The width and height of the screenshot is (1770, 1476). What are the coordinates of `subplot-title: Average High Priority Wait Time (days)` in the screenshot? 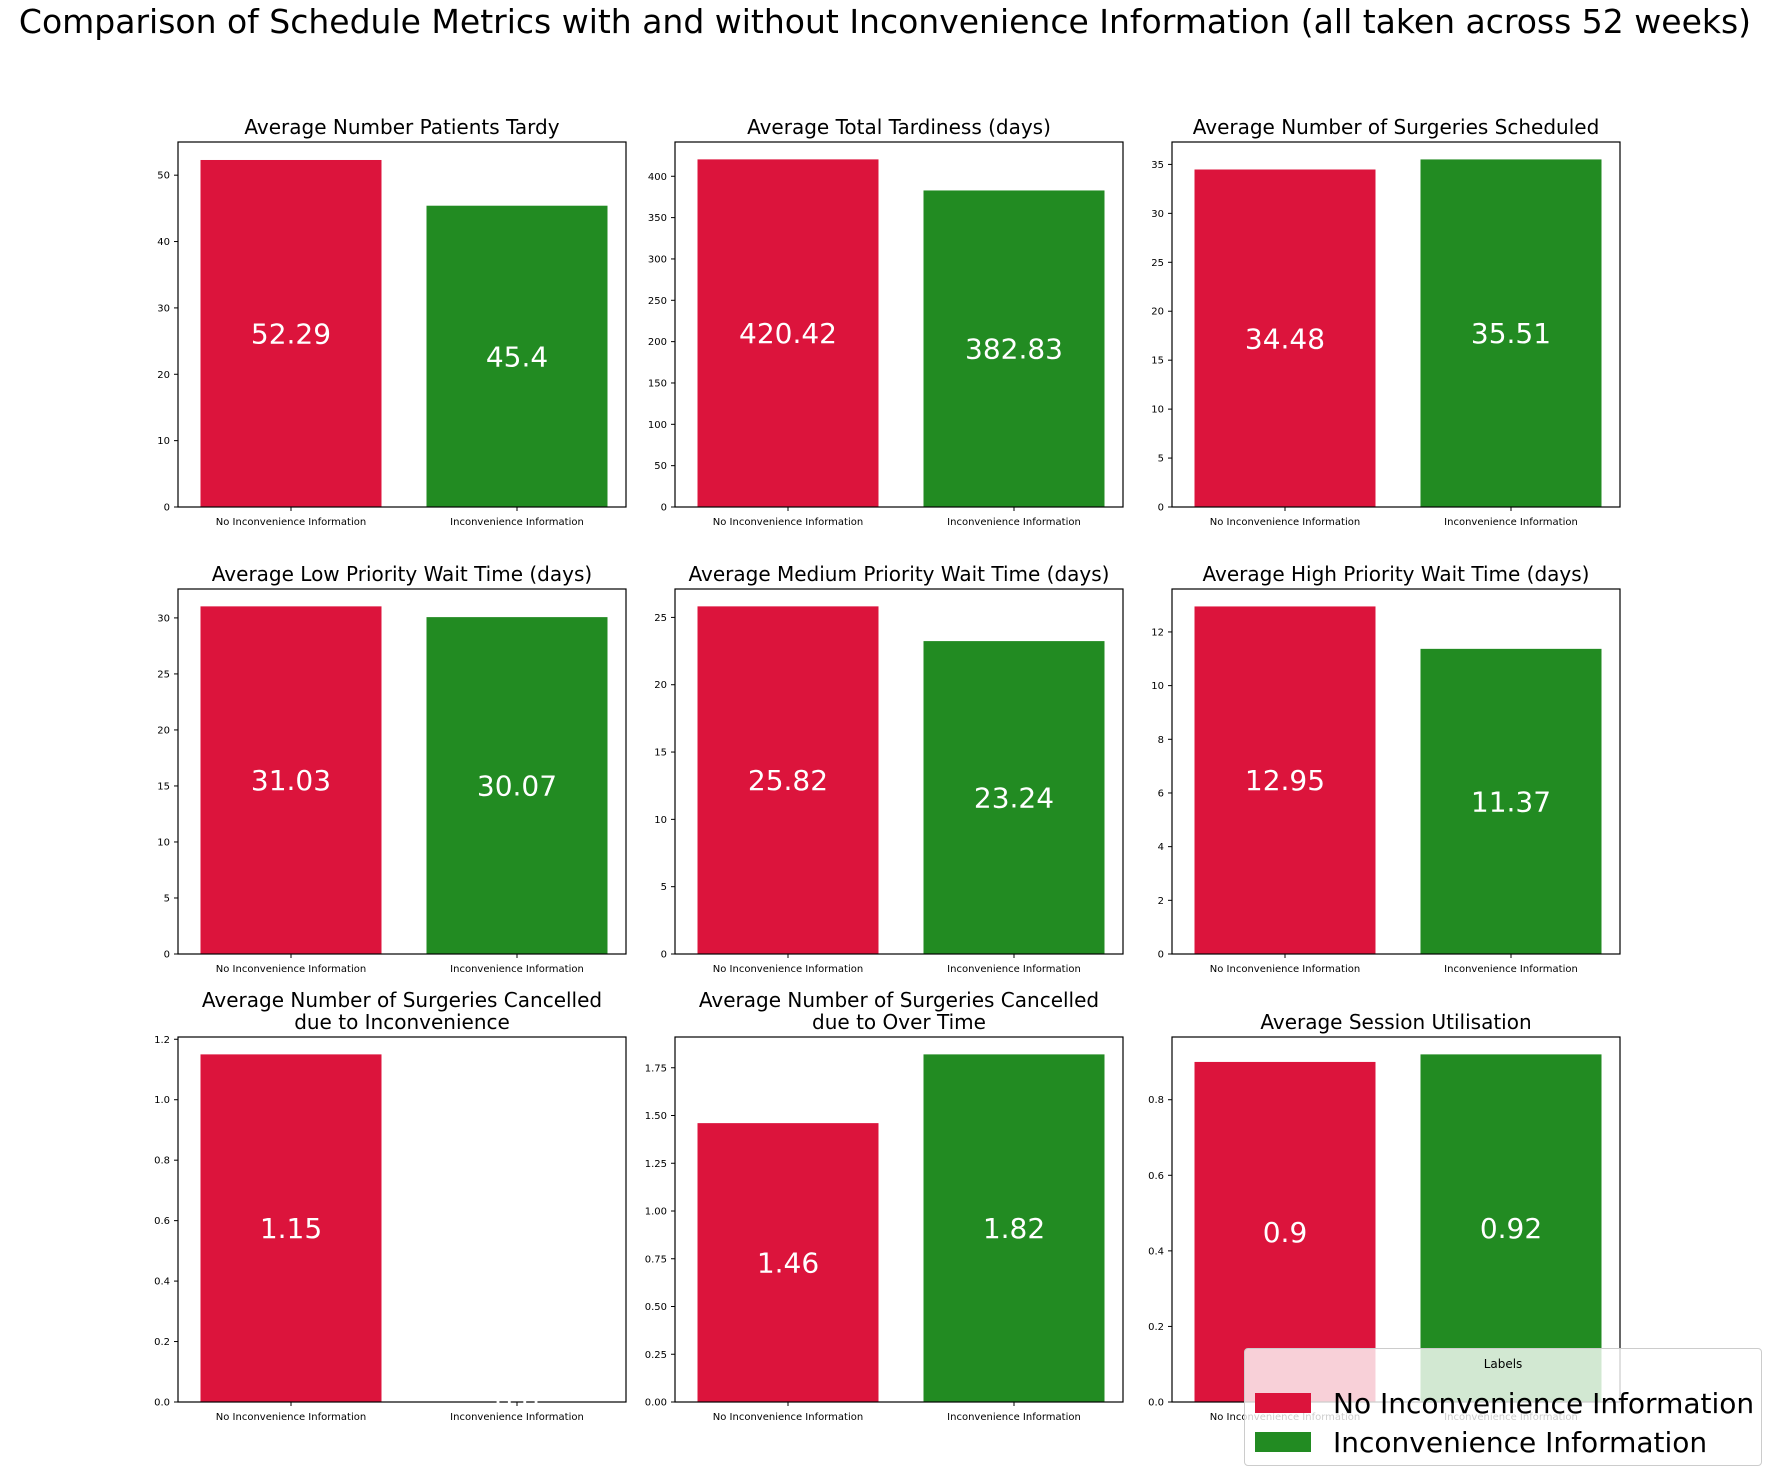 It's located at (1396, 574).